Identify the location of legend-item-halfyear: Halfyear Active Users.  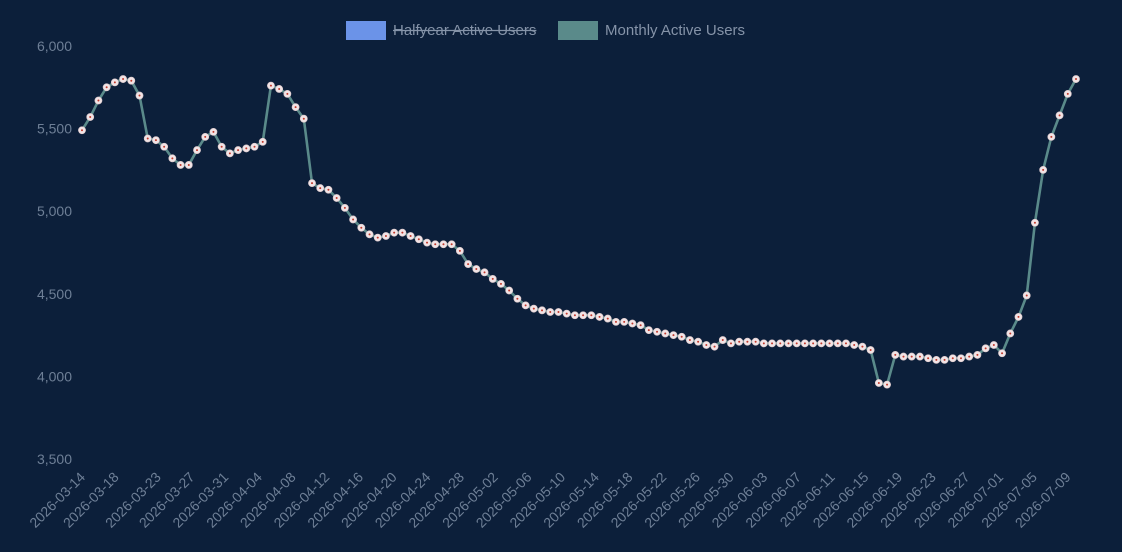
(441, 30).